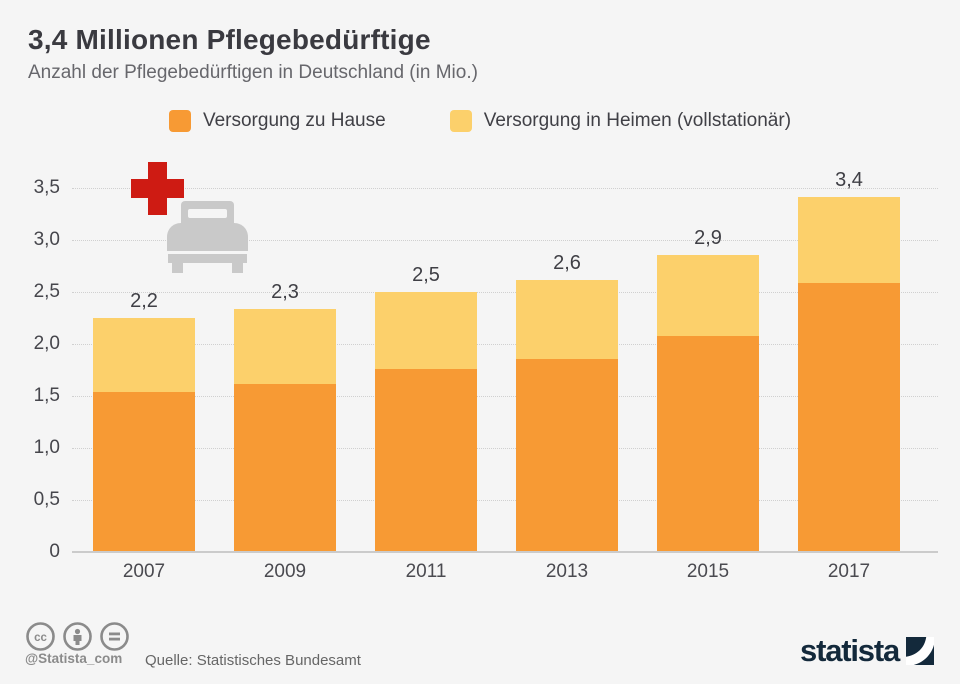 The width and height of the screenshot is (960, 684). Describe the element at coordinates (849, 571) in the screenshot. I see `x-tick-label-2017: 2017` at that location.